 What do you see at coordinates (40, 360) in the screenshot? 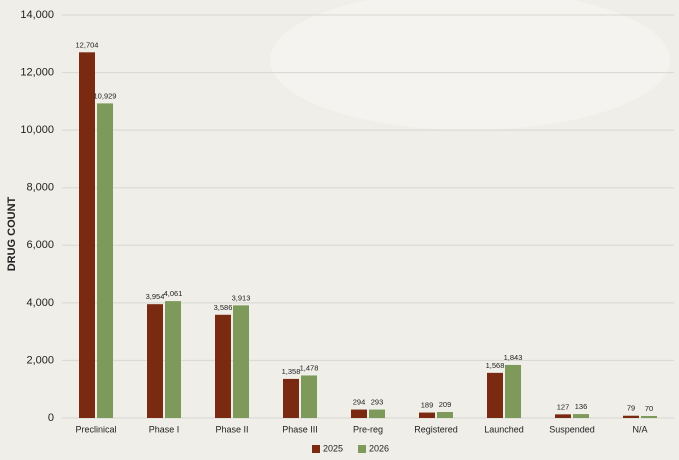
I see `y-tick-label: 2,000` at bounding box center [40, 360].